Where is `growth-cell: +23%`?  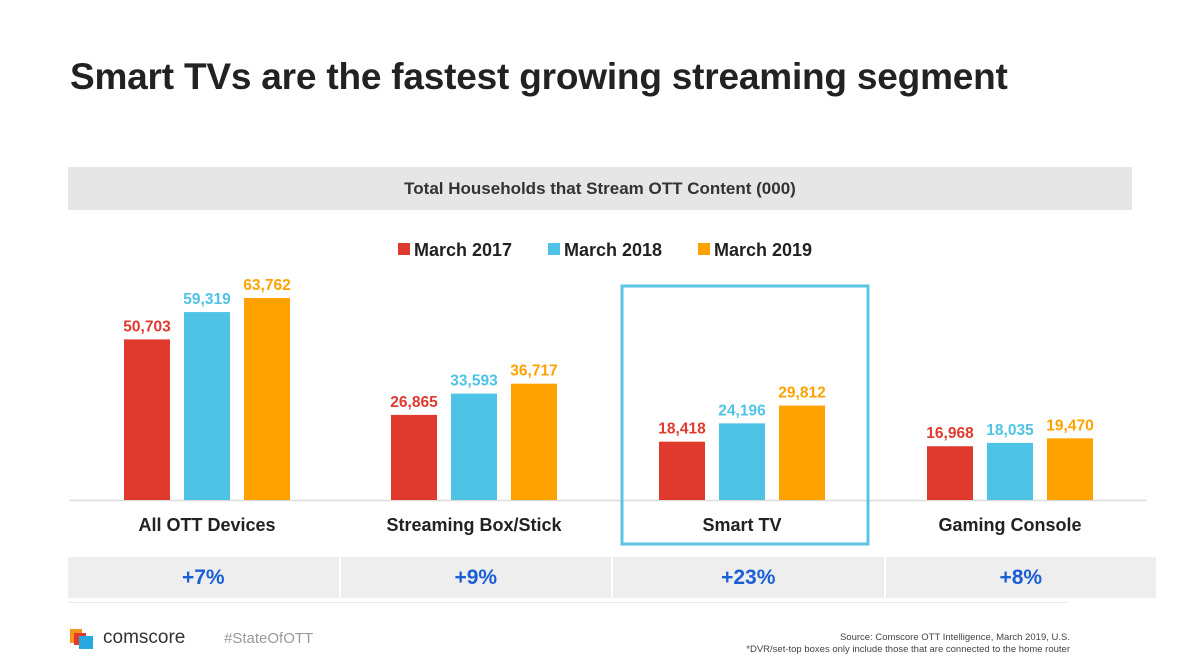 growth-cell: +23% is located at coordinates (748, 577).